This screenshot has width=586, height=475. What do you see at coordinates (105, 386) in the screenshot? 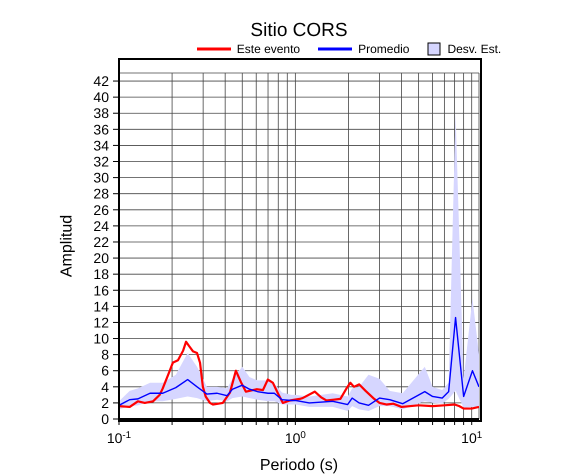
I see `y-tick-label: 4` at bounding box center [105, 386].